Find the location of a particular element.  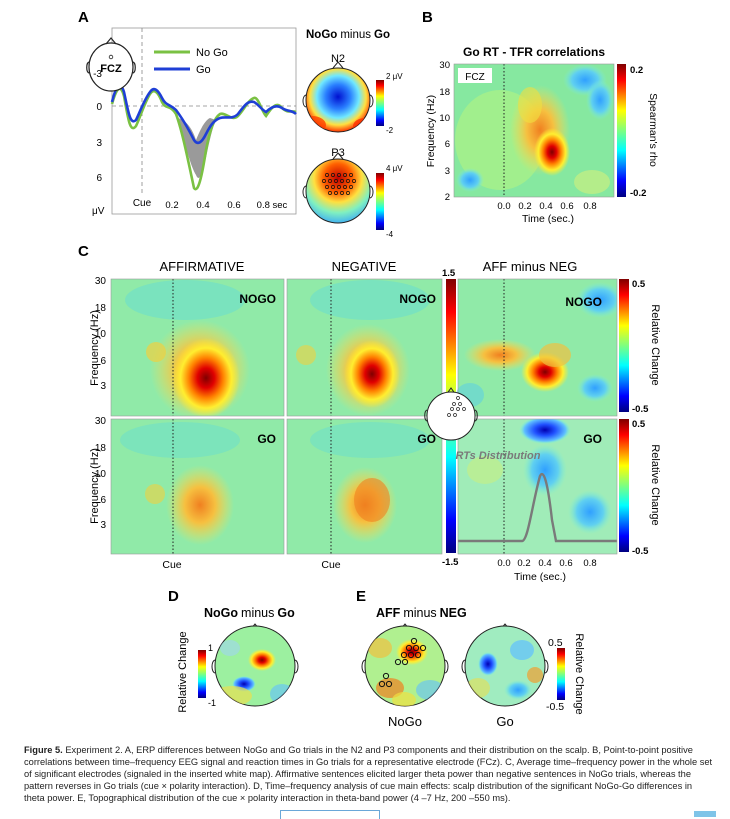

b-ytick: 3 is located at coordinates (447, 171).